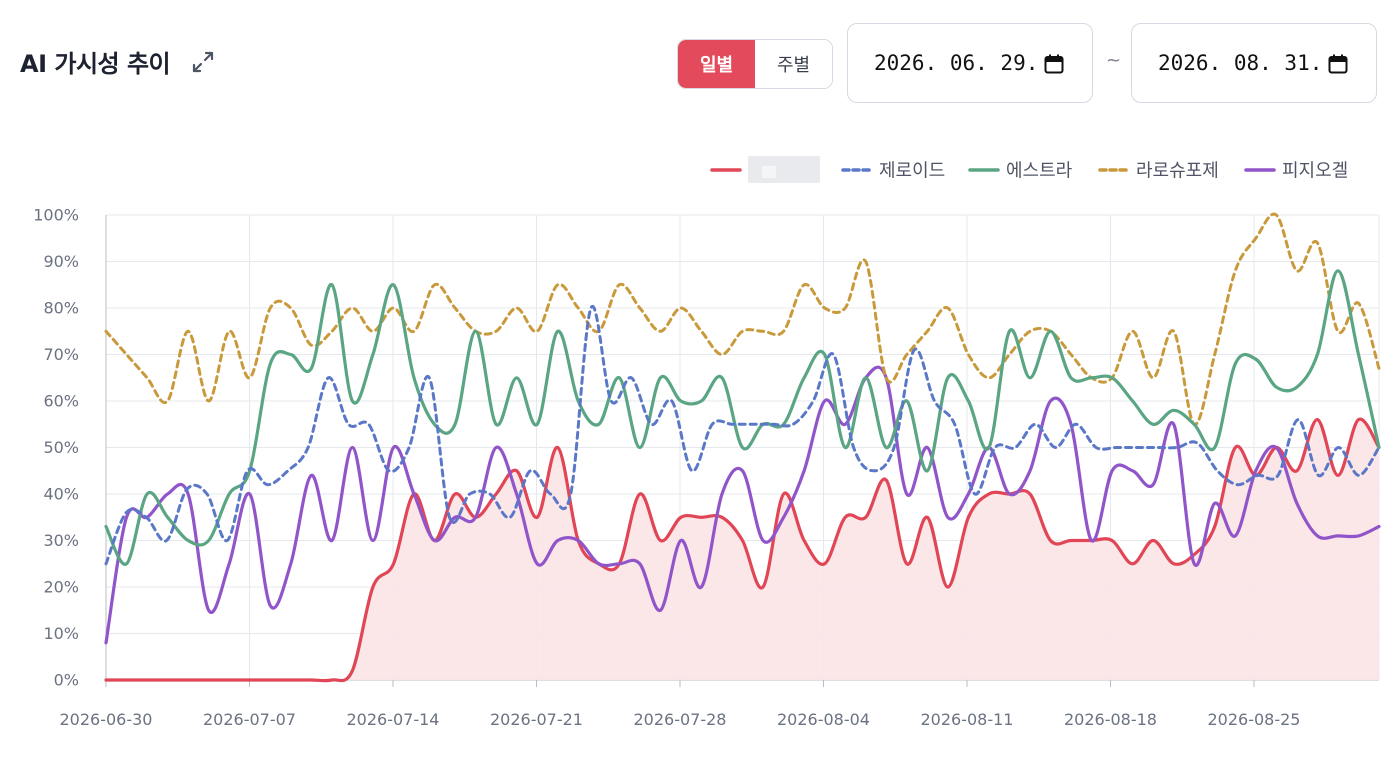 The image size is (1400, 760). I want to click on x-tick-label: 2026-07-07, so click(249, 719).